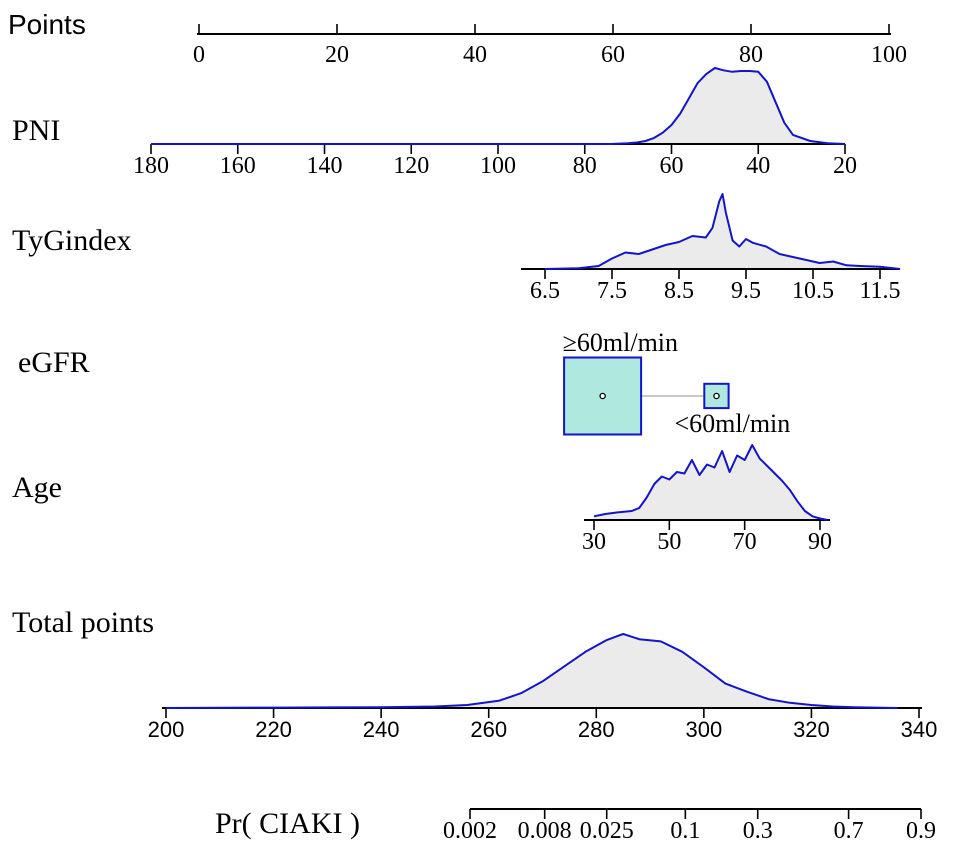  I want to click on pni-density-area, so click(498, 106).